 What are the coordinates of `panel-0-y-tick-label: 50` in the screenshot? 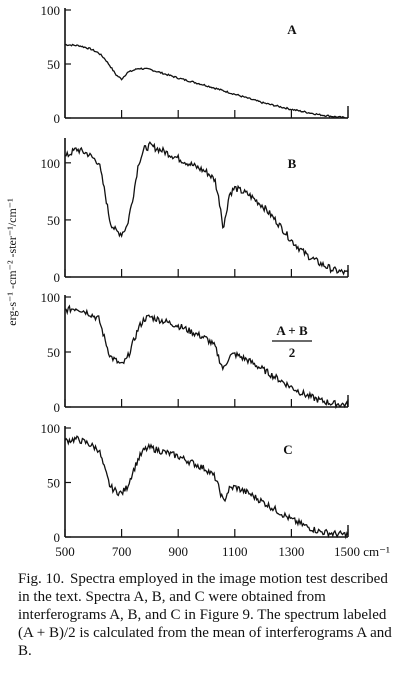 It's located at (53, 64).